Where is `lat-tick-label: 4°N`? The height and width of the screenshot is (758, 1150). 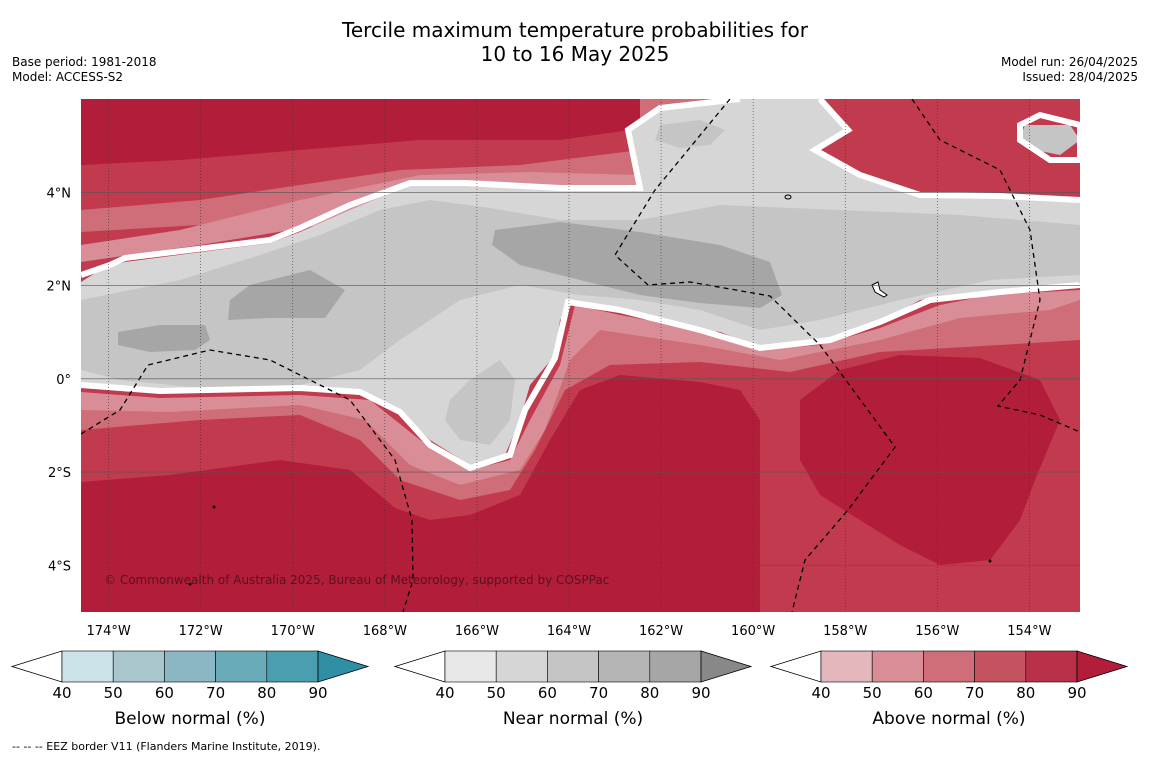
lat-tick-label: 4°N is located at coordinates (59, 193).